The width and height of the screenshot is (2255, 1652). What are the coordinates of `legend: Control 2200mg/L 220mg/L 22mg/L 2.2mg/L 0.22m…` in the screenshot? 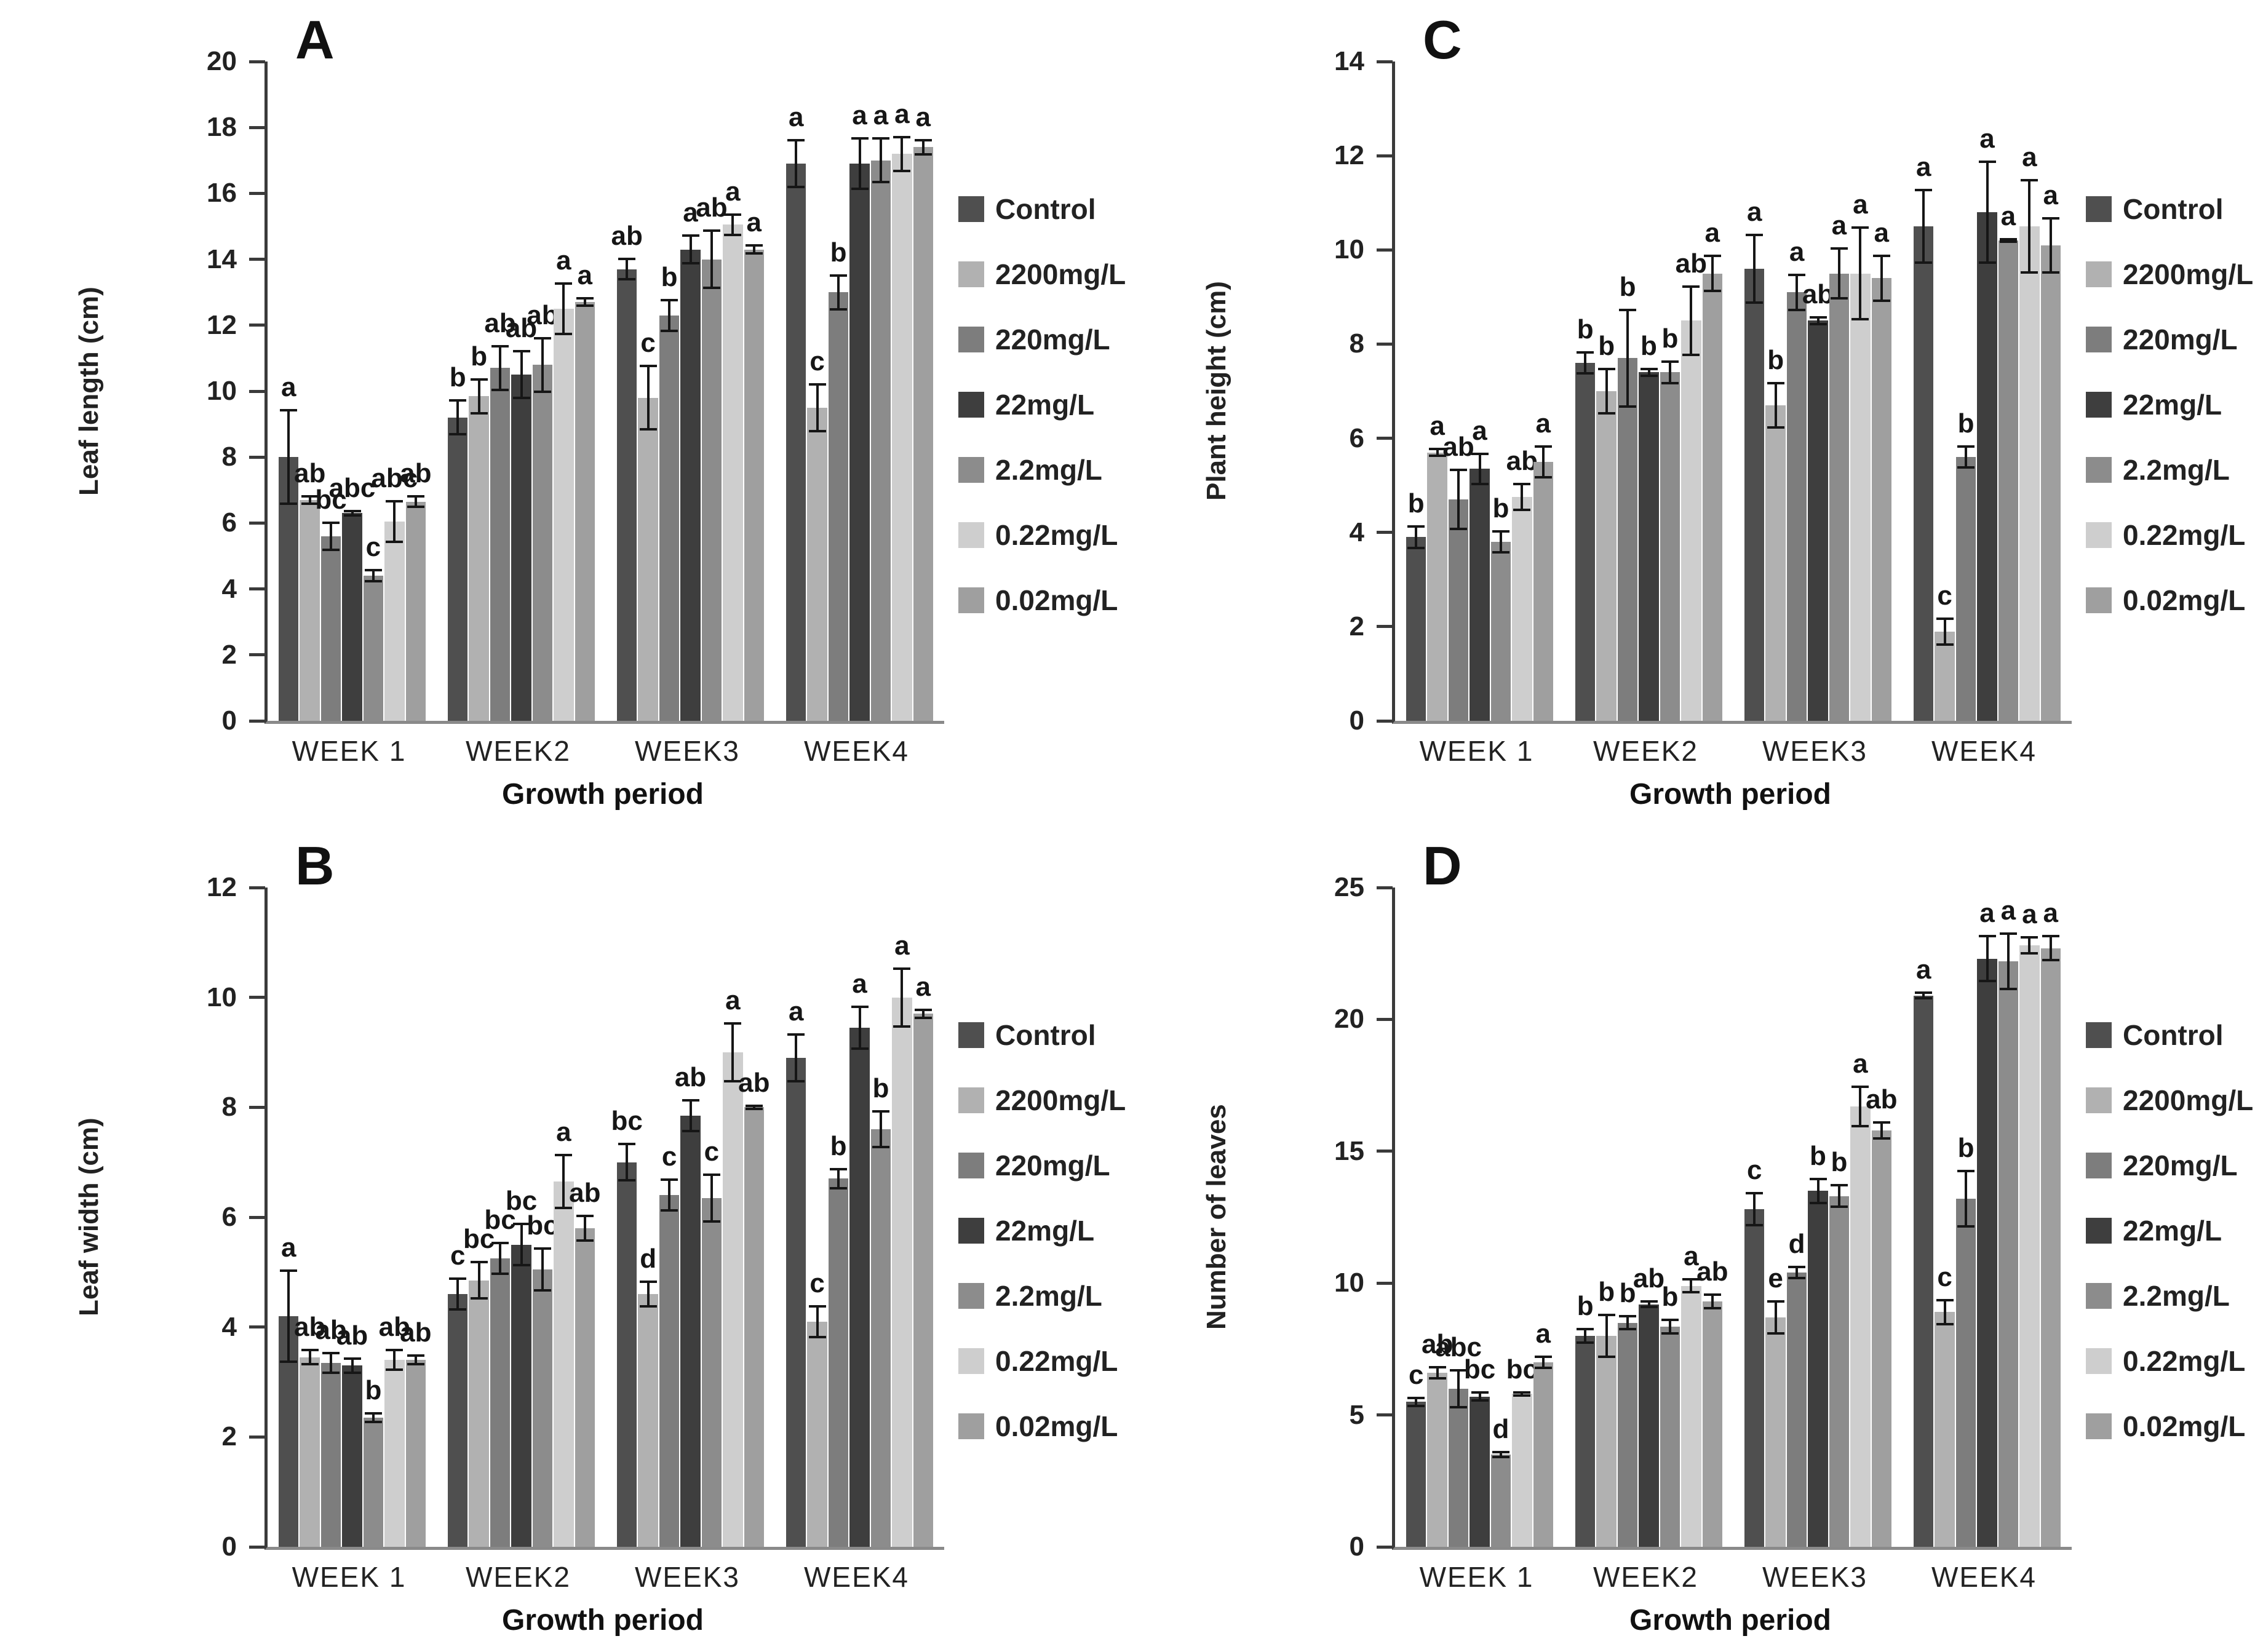 It's located at (1042, 1247).